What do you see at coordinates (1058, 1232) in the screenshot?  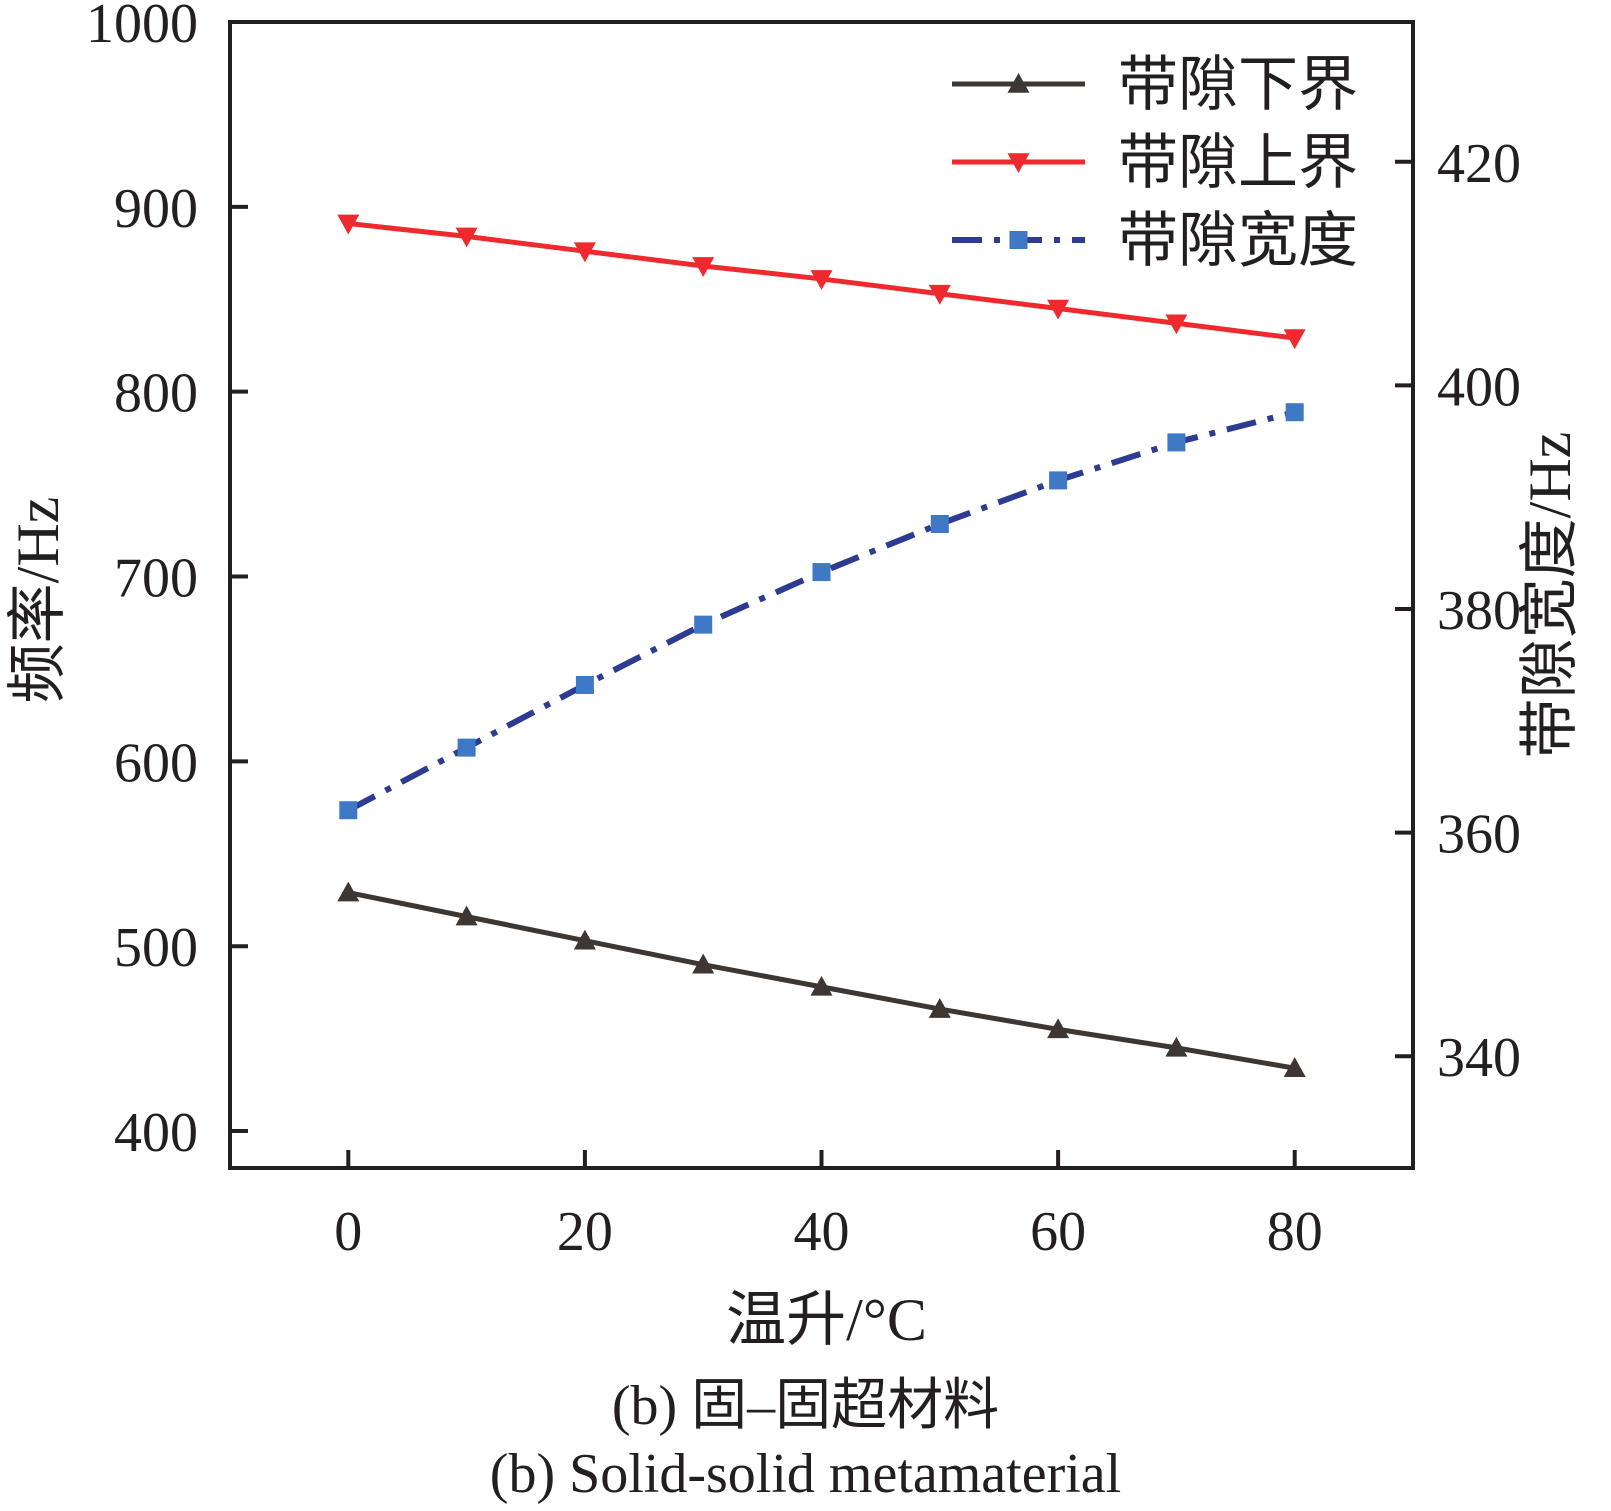 I see `x-tick-label: 60` at bounding box center [1058, 1232].